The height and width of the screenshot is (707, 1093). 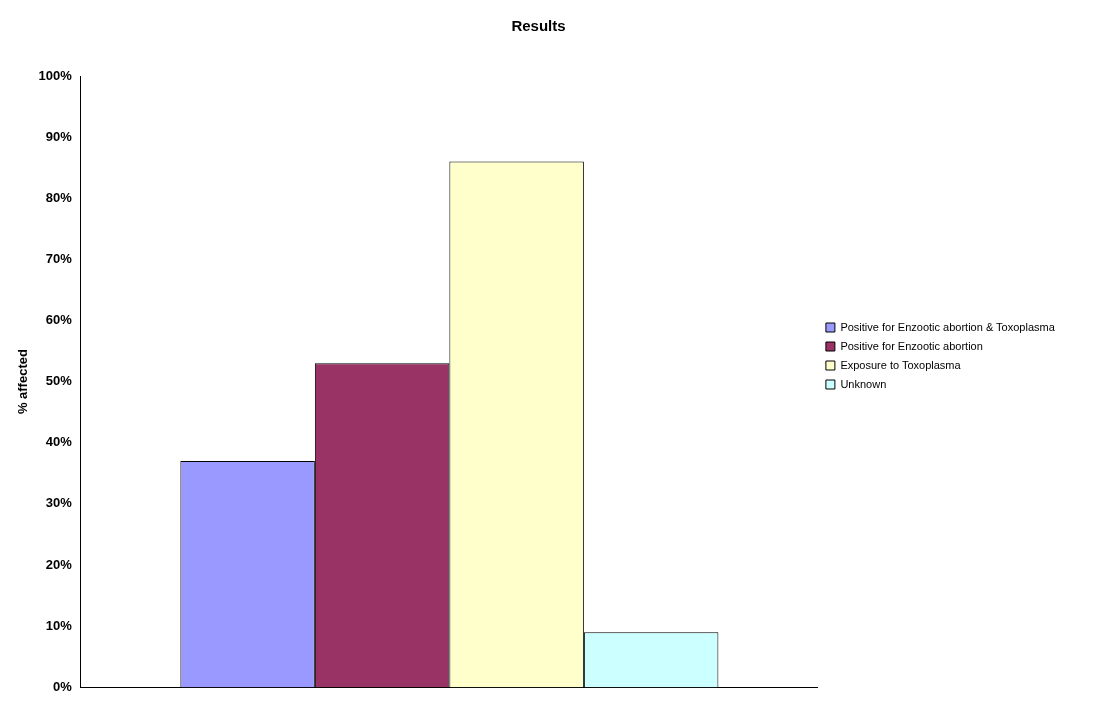 What do you see at coordinates (901, 364) in the screenshot?
I see `legend-label: Exposure to Toxoplasma` at bounding box center [901, 364].